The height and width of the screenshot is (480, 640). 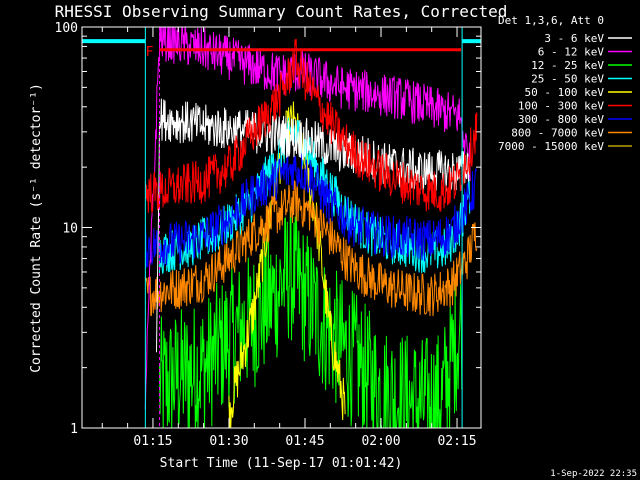 What do you see at coordinates (565, 92) in the screenshot?
I see `legend-label: 50 - 100 keV` at bounding box center [565, 92].